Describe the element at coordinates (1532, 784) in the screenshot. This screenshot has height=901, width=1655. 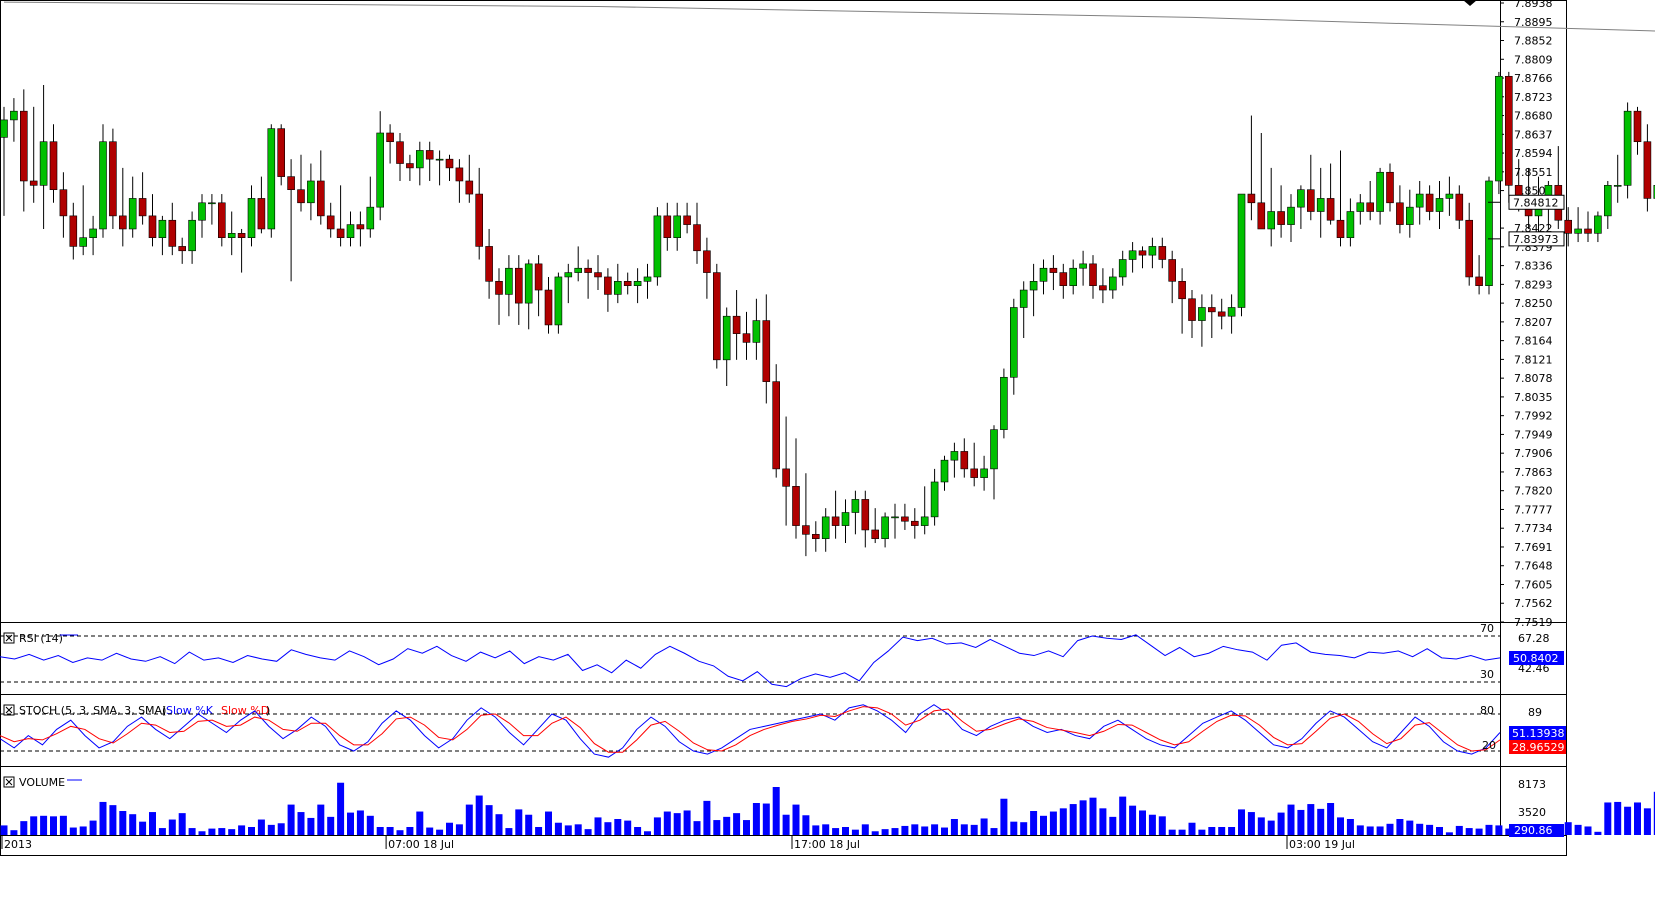
I see `volume-tick-label: 8173` at that location.